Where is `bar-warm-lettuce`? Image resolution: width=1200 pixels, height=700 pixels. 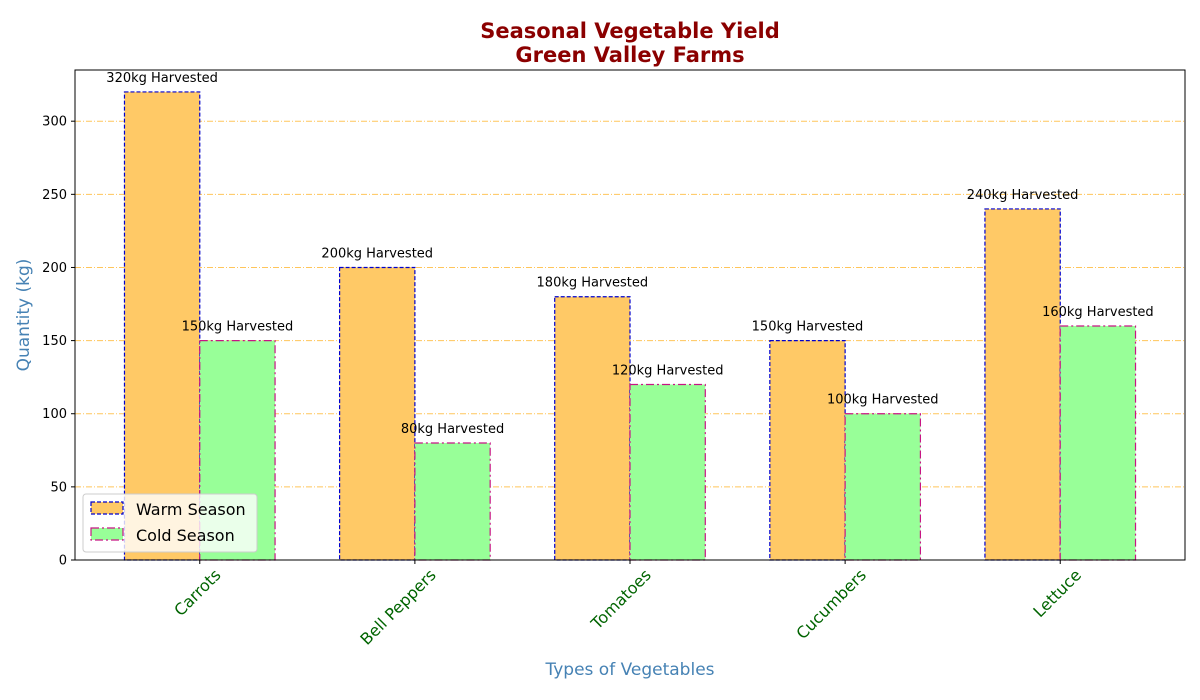
bar-warm-lettuce is located at coordinates (1022, 384).